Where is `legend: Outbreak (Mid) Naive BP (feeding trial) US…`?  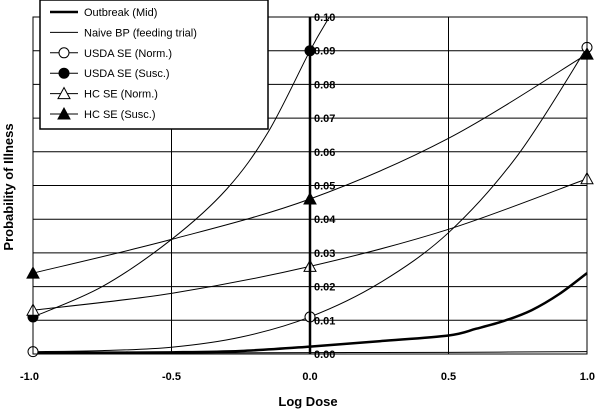
legend: Outbreak (Mid) Naive BP (feeding trial) US… is located at coordinates (154, 65).